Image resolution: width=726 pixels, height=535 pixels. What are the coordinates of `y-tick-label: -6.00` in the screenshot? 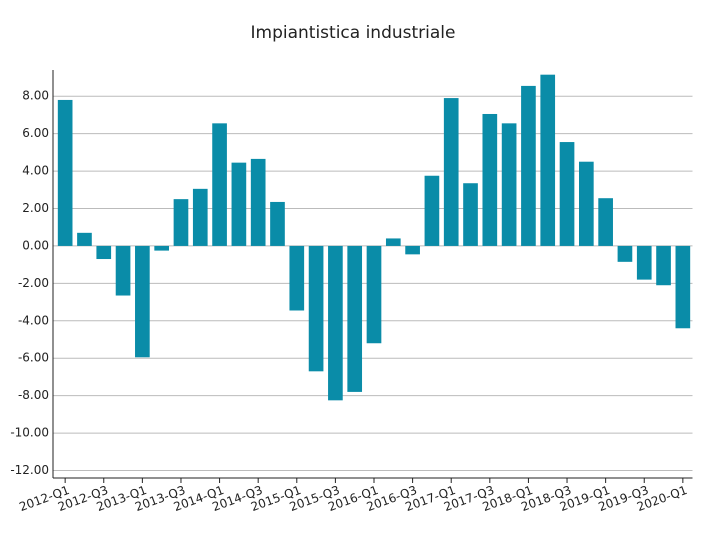 It's located at (33, 358).